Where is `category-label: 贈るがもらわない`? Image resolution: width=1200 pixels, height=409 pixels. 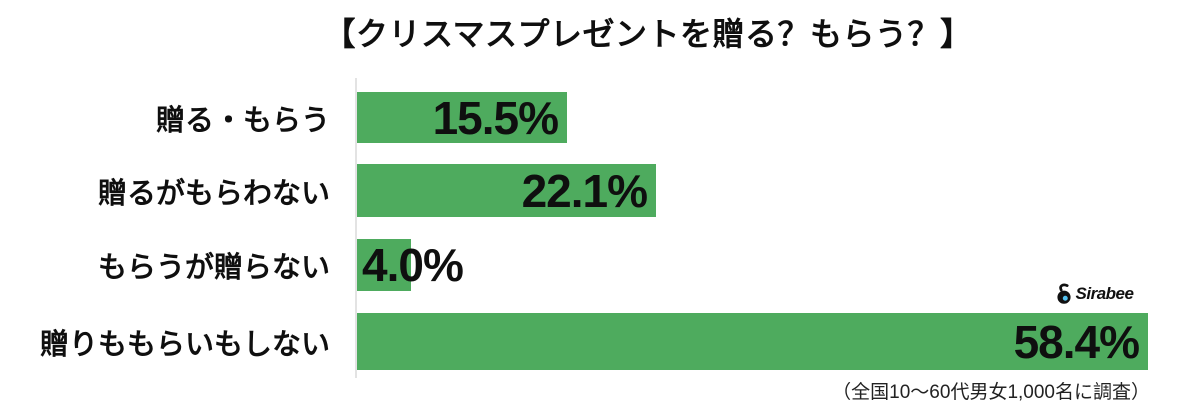
category-label: 贈るがもらわない is located at coordinates (213, 193).